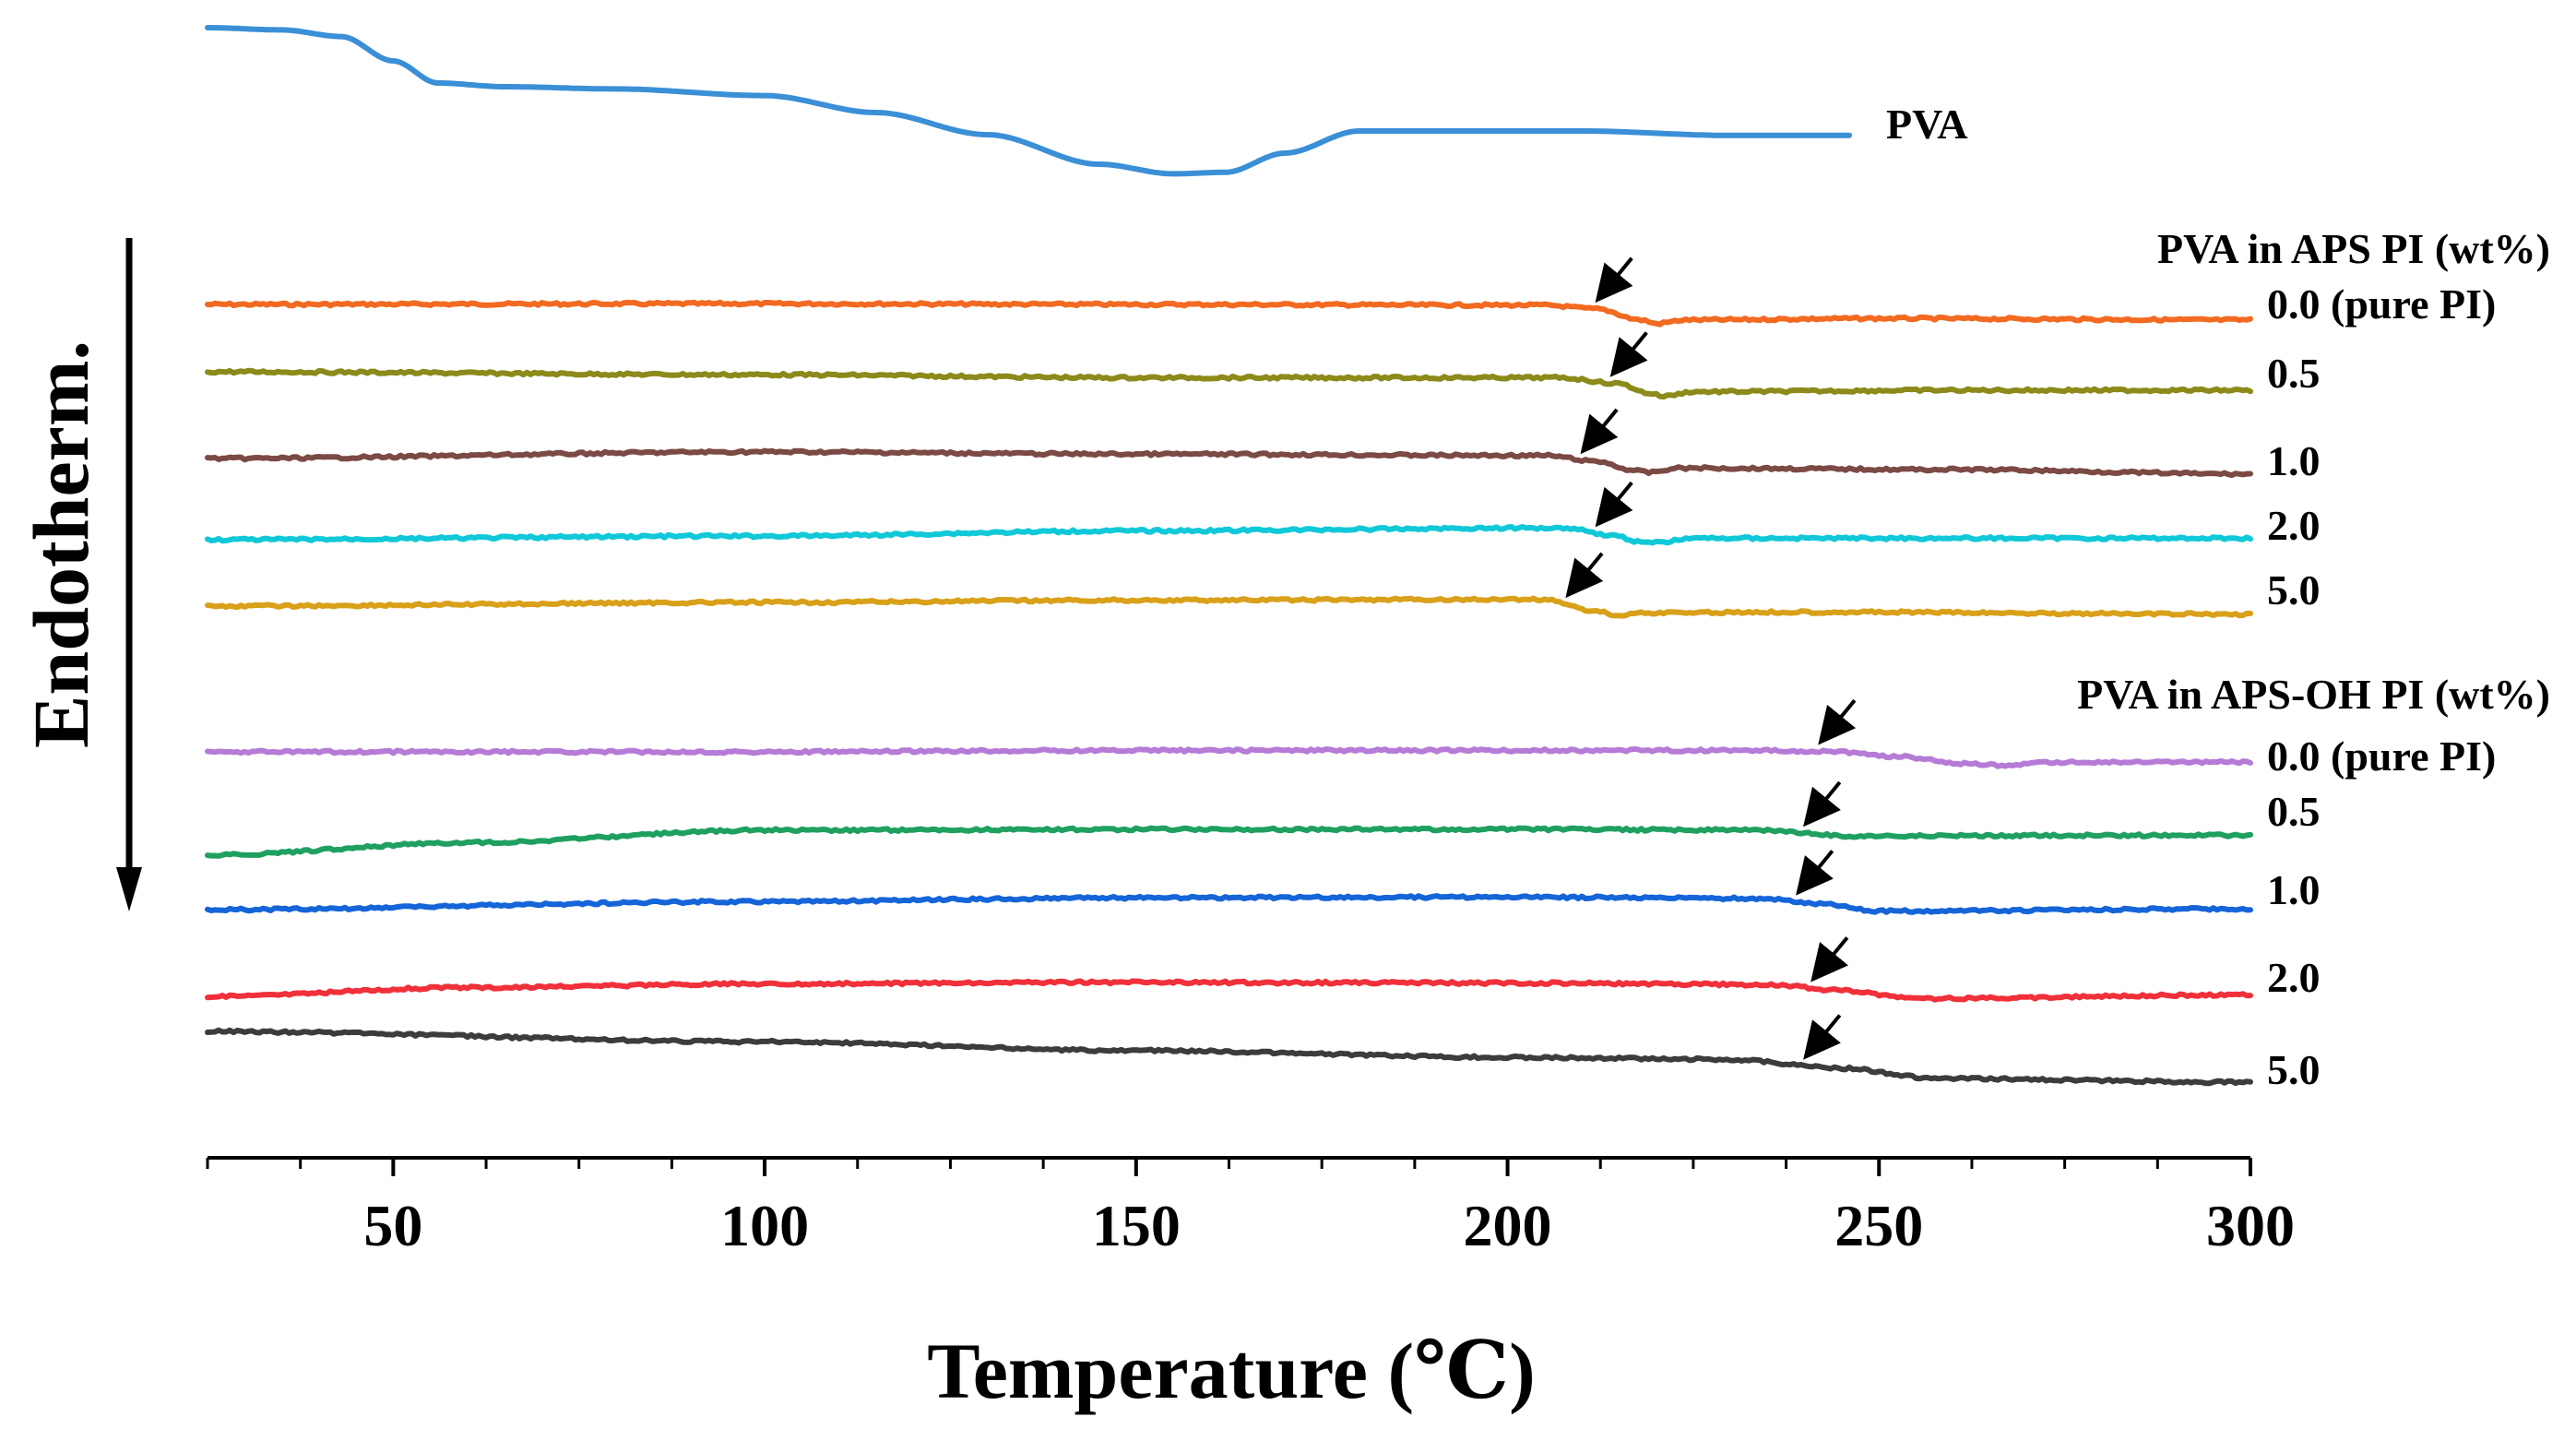 The image size is (2576, 1441). Describe the element at coordinates (1232, 1371) in the screenshot. I see `x-axis-title: Temperature (℃)` at that location.